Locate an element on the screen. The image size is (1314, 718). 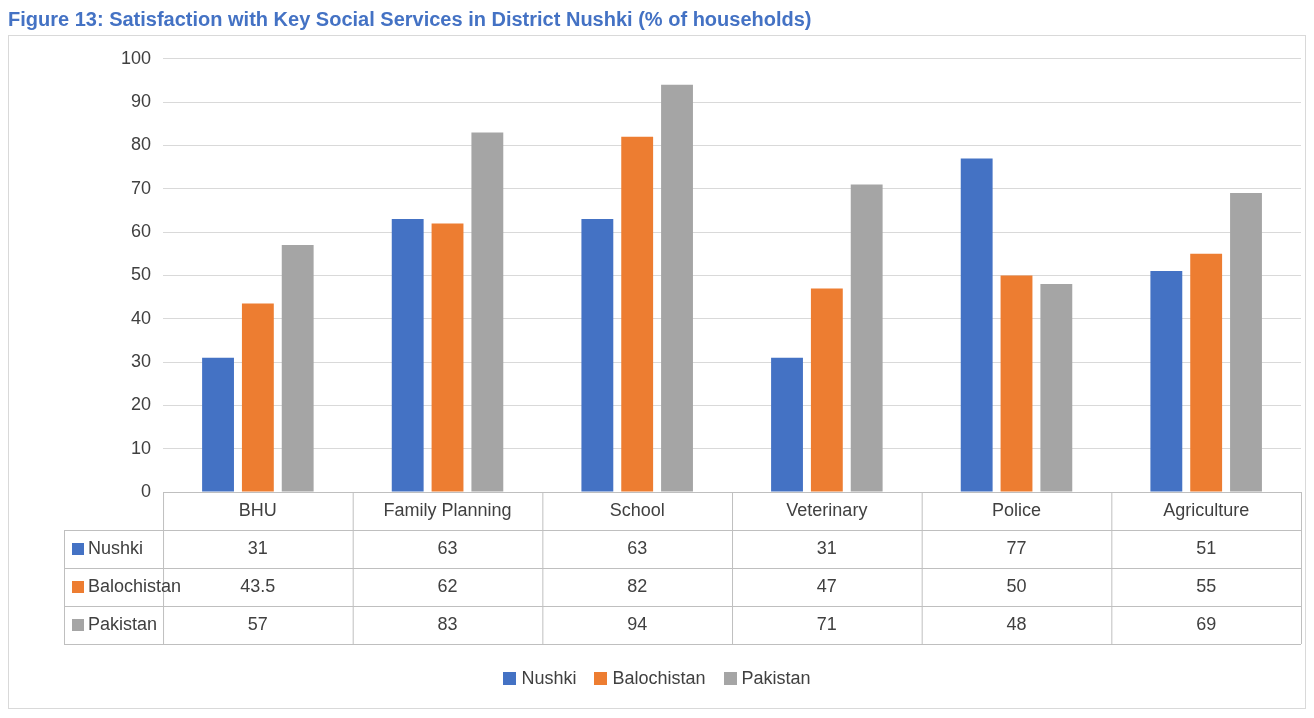
data-label: 55 is located at coordinates (1206, 585).